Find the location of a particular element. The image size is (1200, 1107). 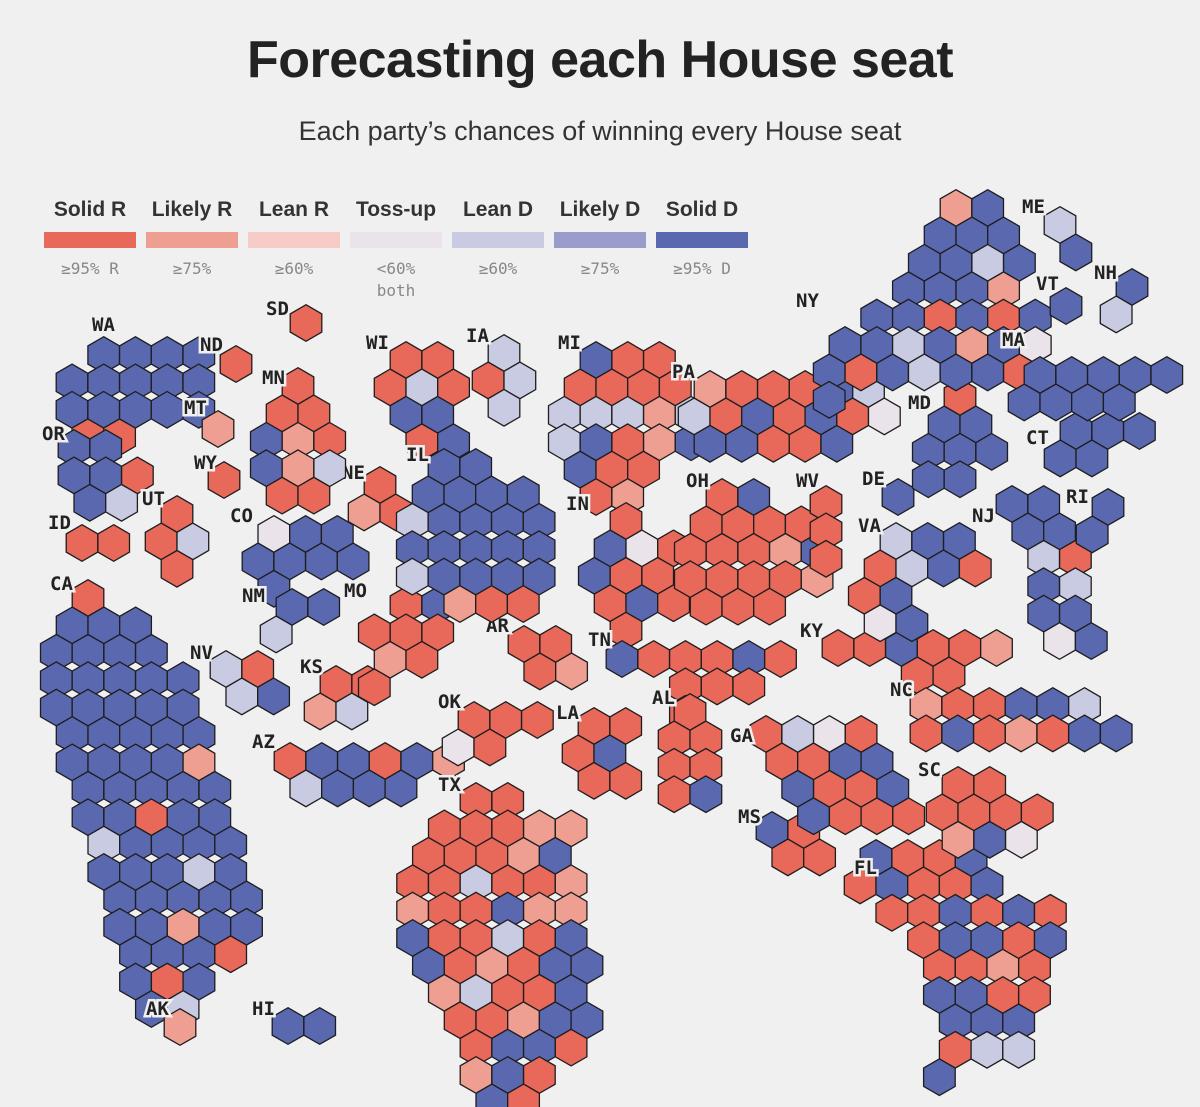

state-ct: CT is located at coordinates (1090, 444).